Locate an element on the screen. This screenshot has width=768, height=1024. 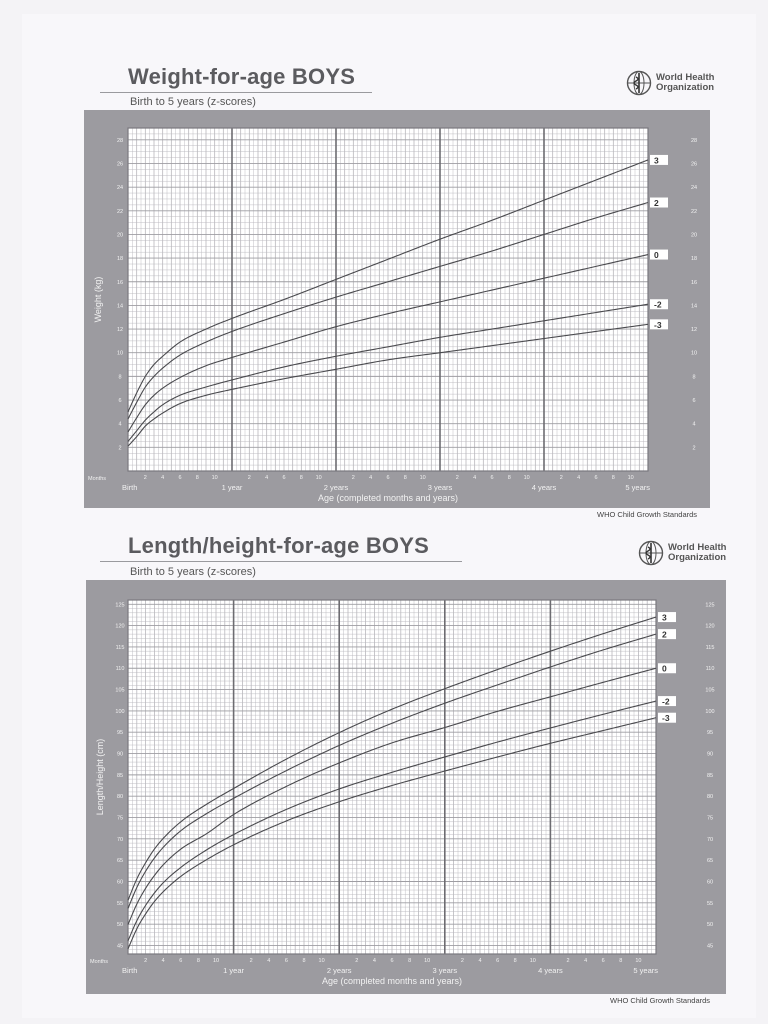
y-tick-label-right: 6 is located at coordinates (693, 401).